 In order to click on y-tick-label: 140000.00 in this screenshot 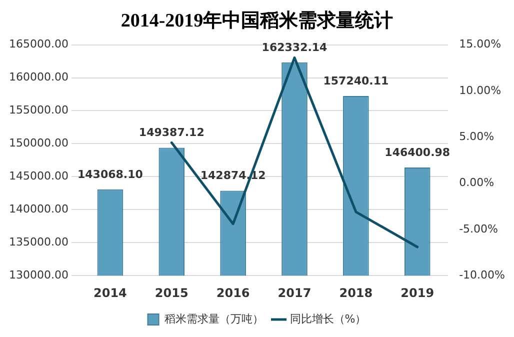, I will do `click(38, 209)`.